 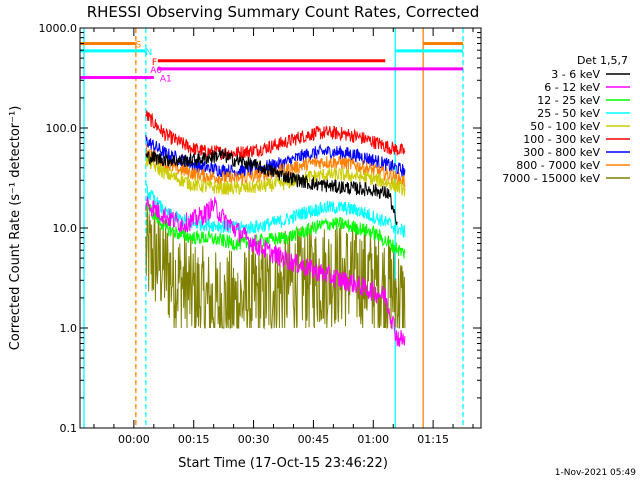 What do you see at coordinates (272, 53) in the screenshot?
I see `flag-bar-n: N` at bounding box center [272, 53].